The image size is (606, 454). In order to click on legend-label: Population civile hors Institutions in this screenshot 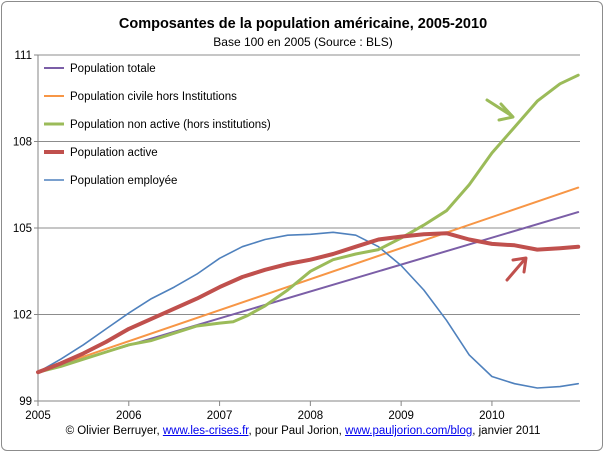, I will do `click(153, 97)`.